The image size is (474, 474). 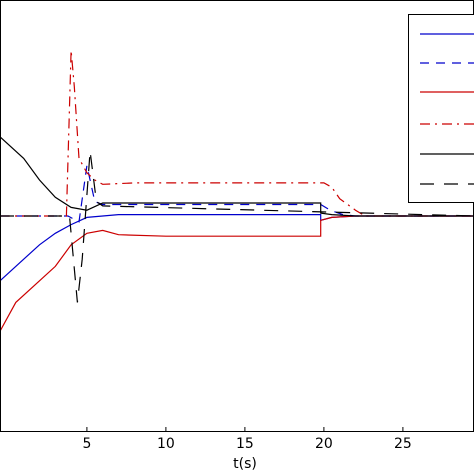 What do you see at coordinates (324, 444) in the screenshot?
I see `x-tick-label: 20` at bounding box center [324, 444].